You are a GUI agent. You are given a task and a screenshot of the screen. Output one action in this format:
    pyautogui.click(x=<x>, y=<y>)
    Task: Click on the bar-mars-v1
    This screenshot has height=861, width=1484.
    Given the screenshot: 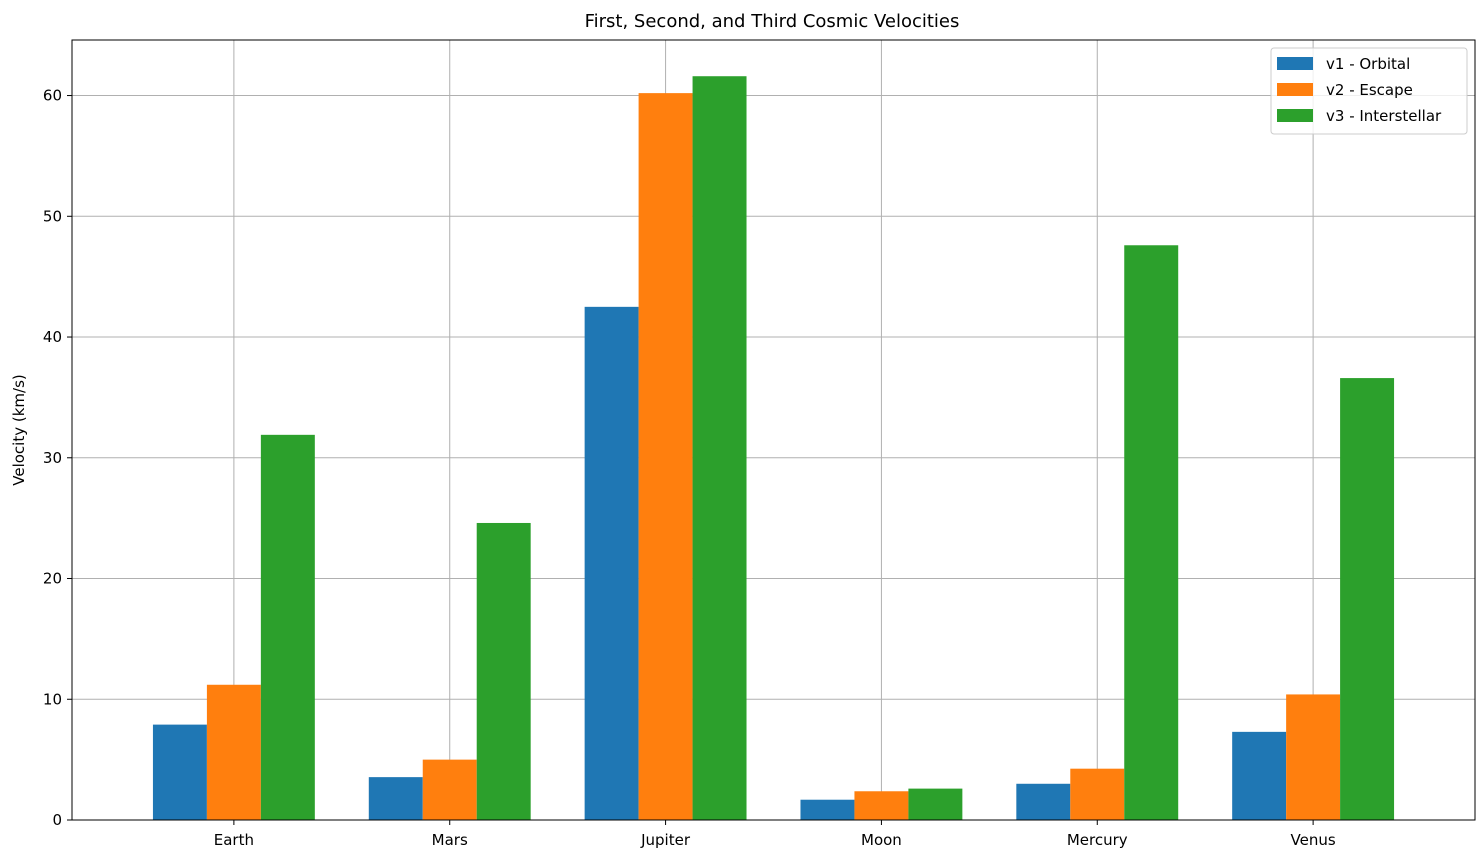 What is the action you would take?
    pyautogui.click(x=395, y=798)
    